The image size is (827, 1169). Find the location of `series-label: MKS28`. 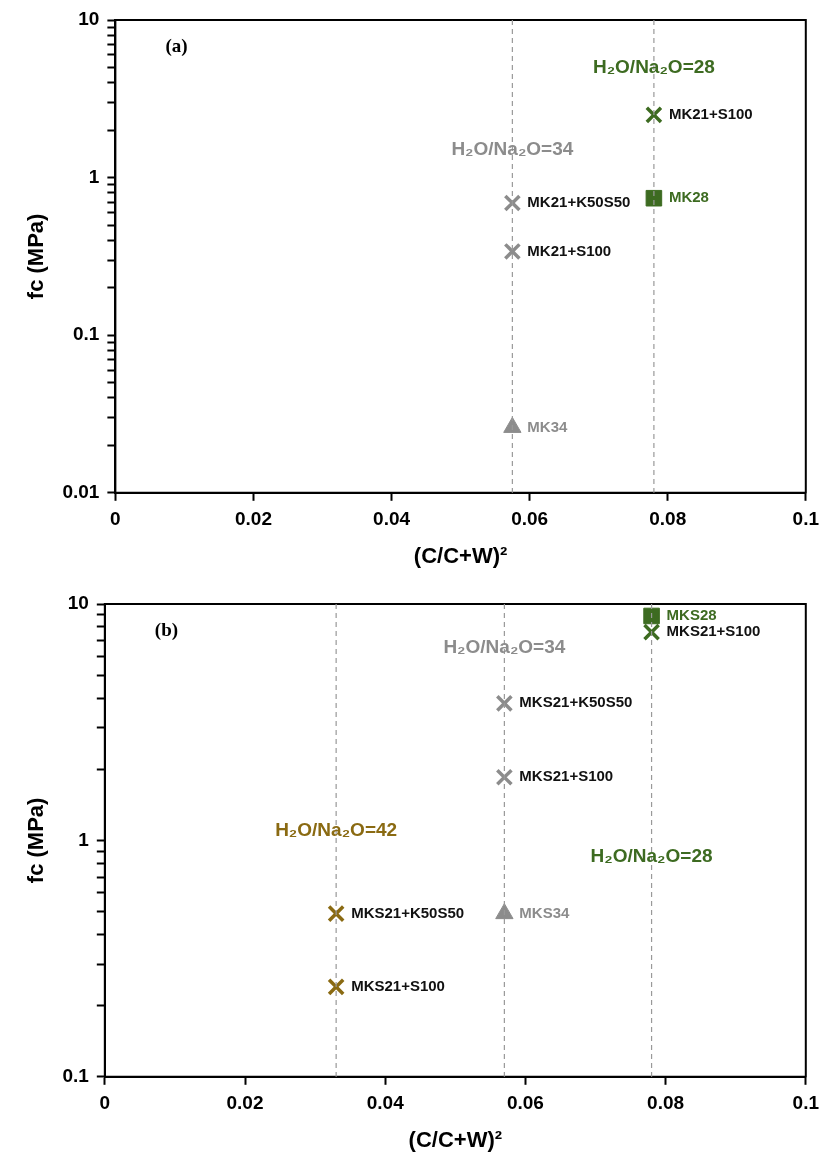

series-label: MKS28 is located at coordinates (691, 615).